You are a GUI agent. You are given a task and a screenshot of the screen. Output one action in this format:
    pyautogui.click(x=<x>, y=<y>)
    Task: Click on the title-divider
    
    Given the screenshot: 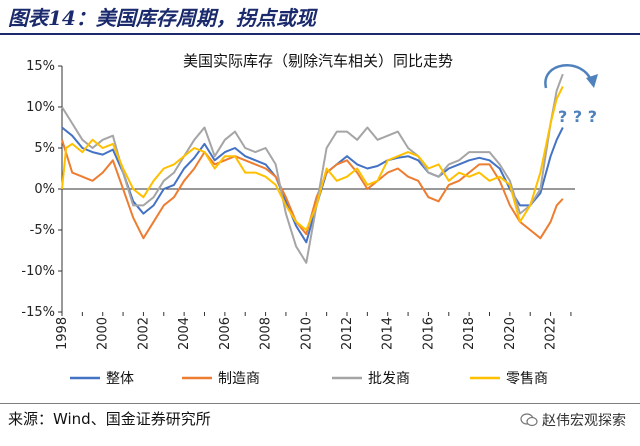 What is the action you would take?
    pyautogui.click(x=320, y=34)
    